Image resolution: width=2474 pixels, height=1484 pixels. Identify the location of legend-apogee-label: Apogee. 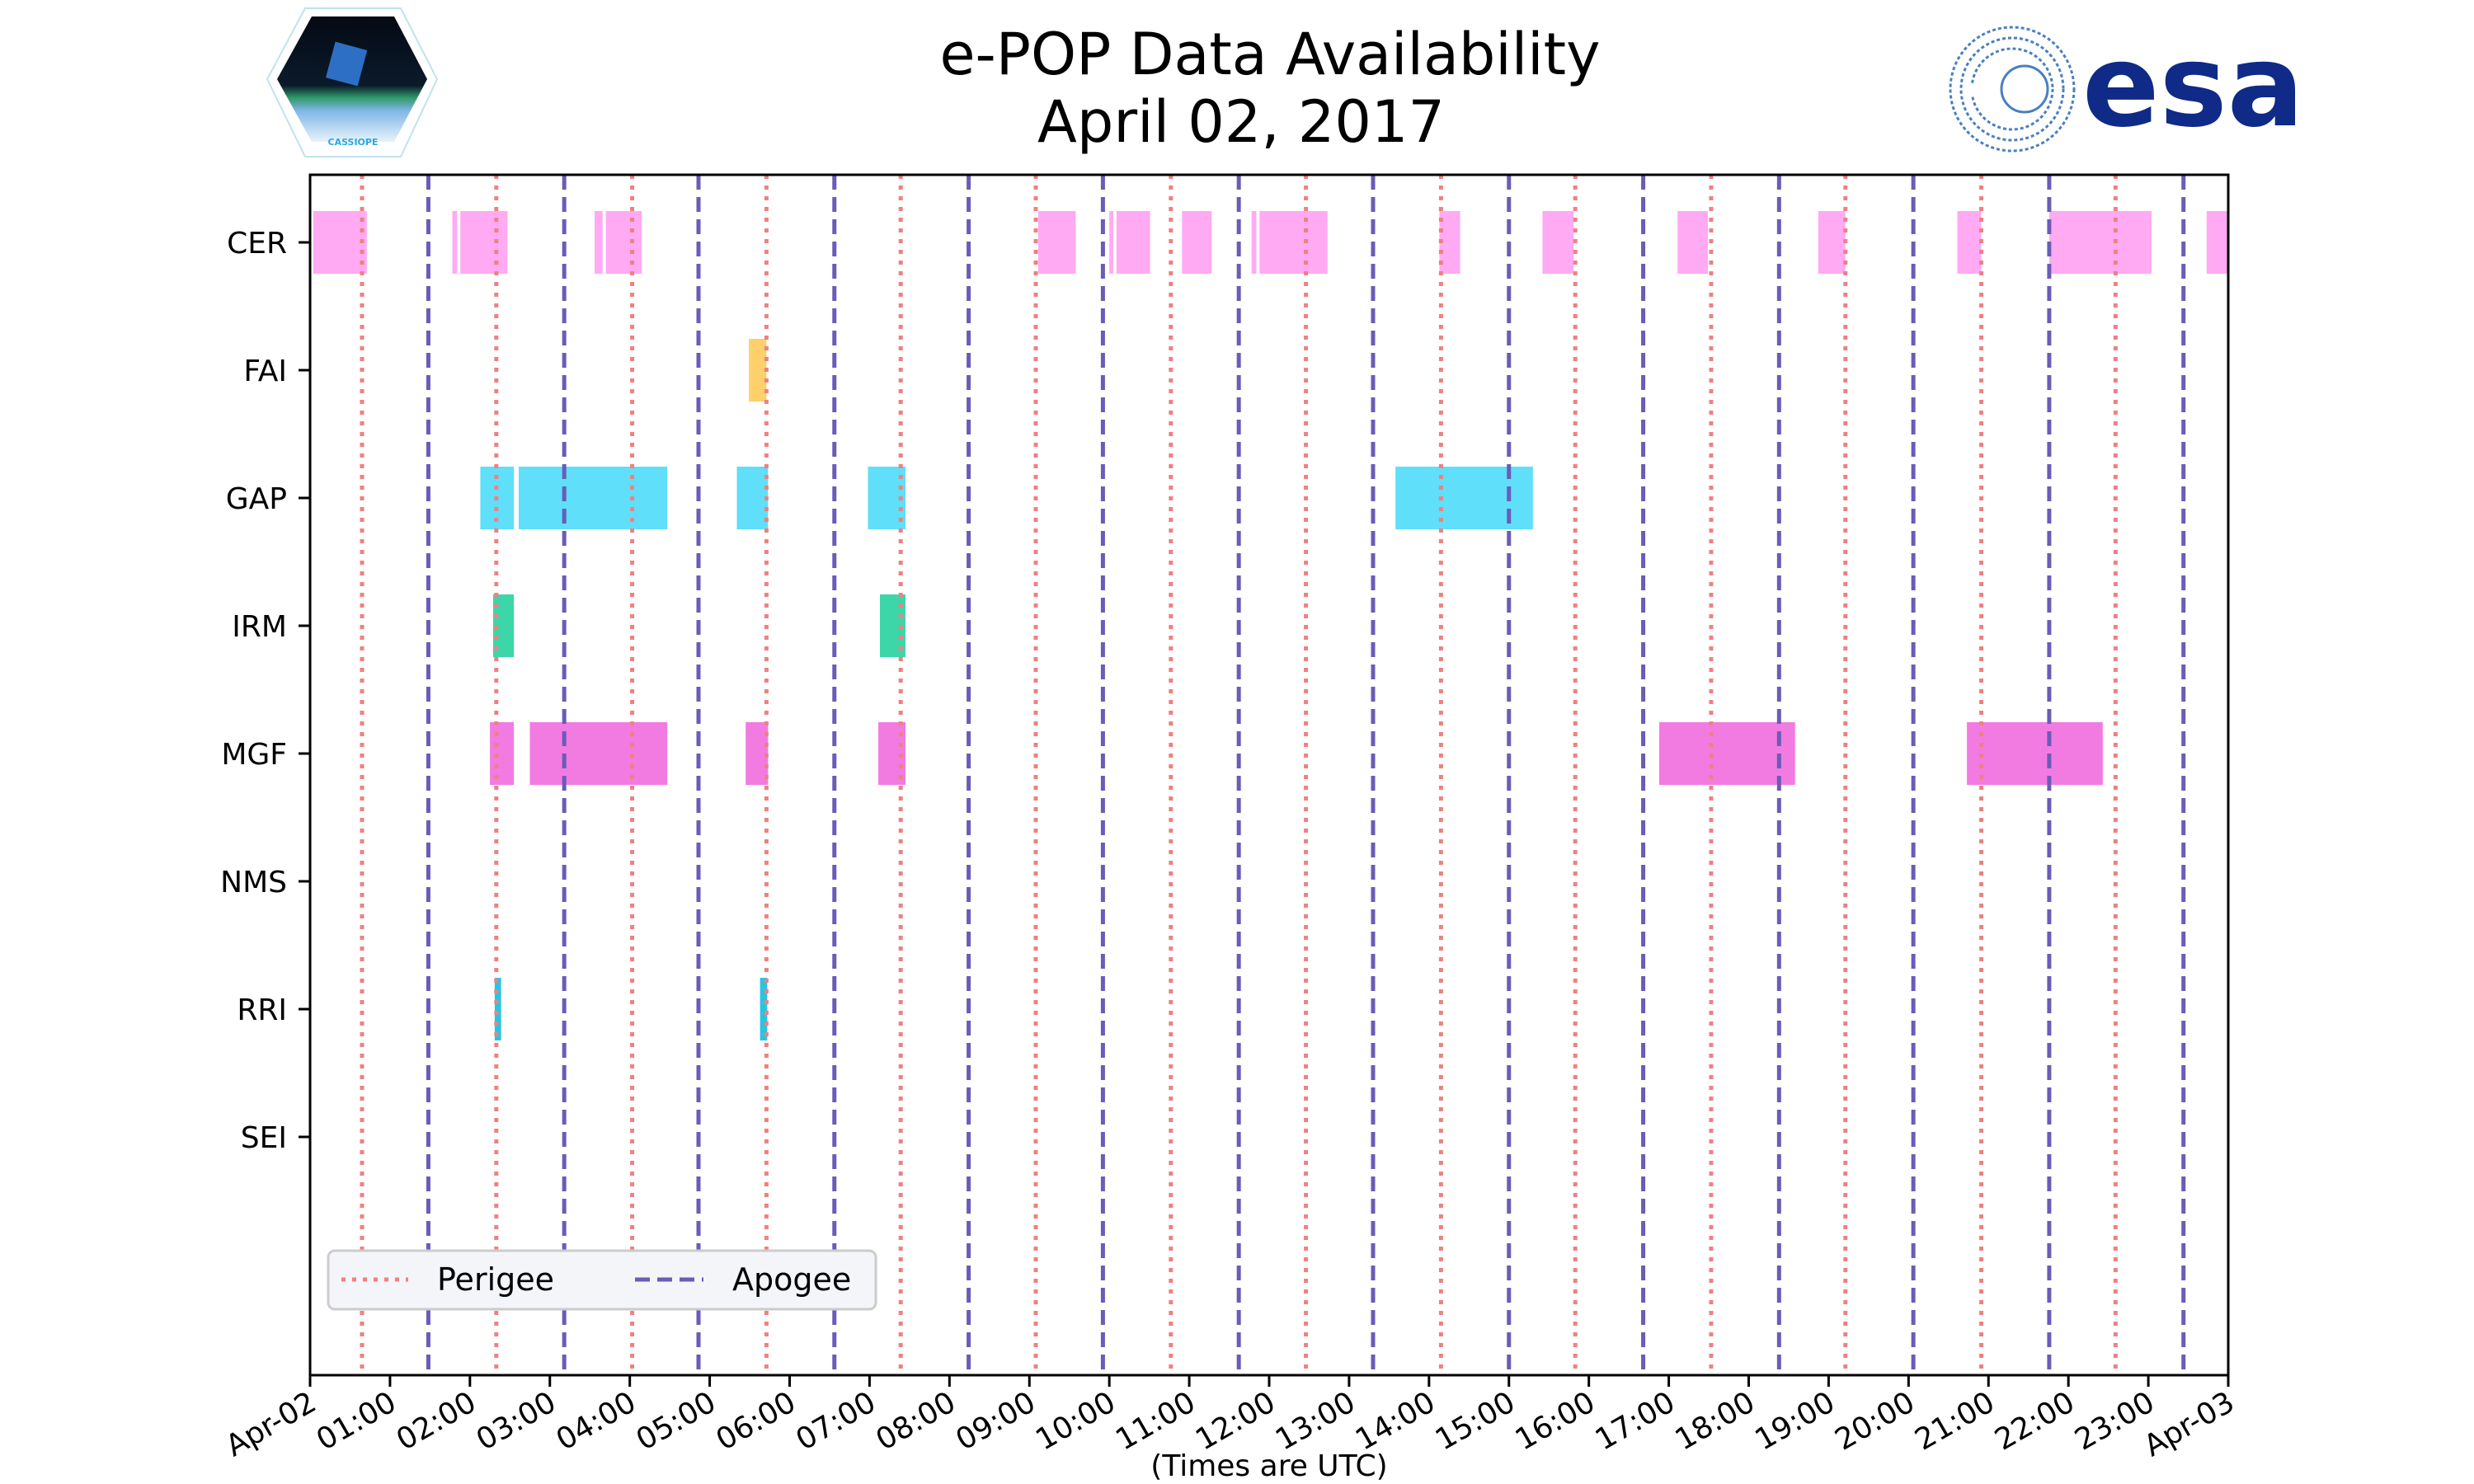
(791, 1279).